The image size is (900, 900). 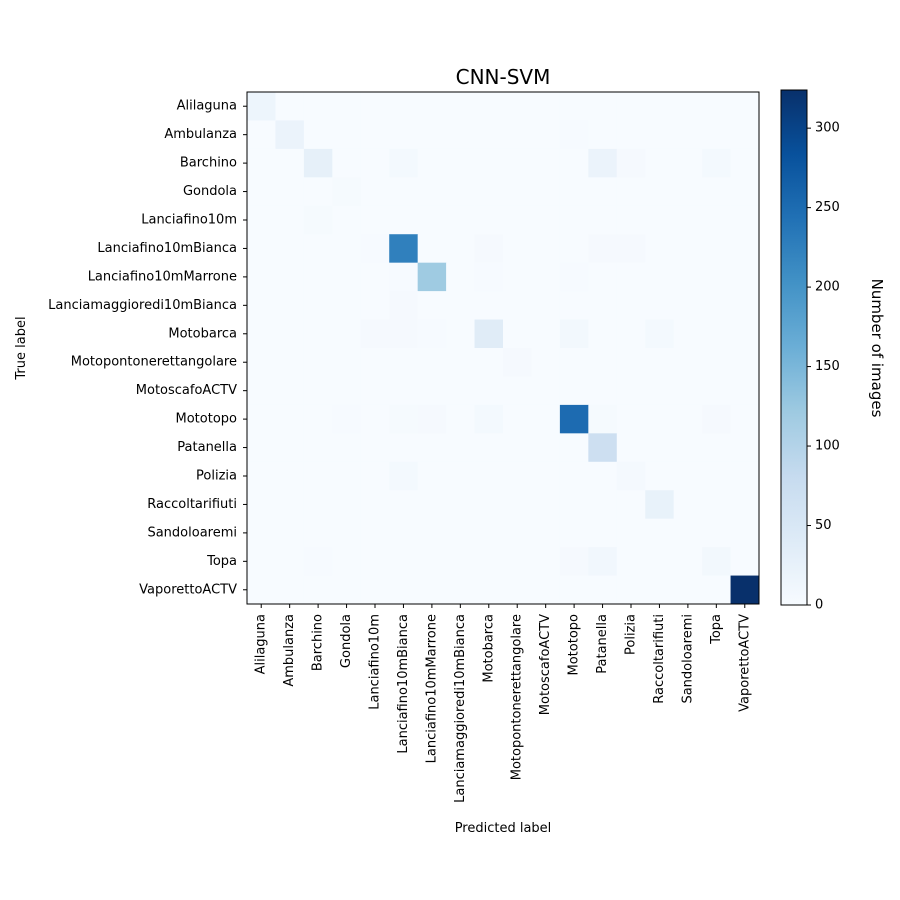 What do you see at coordinates (794, 347) in the screenshot?
I see `colorbar` at bounding box center [794, 347].